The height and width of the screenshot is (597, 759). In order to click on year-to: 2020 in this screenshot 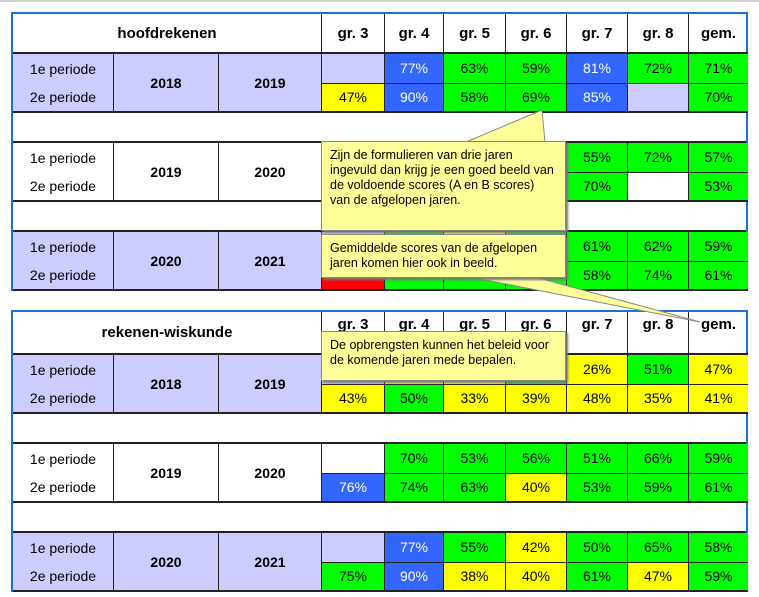, I will do `click(270, 473)`.